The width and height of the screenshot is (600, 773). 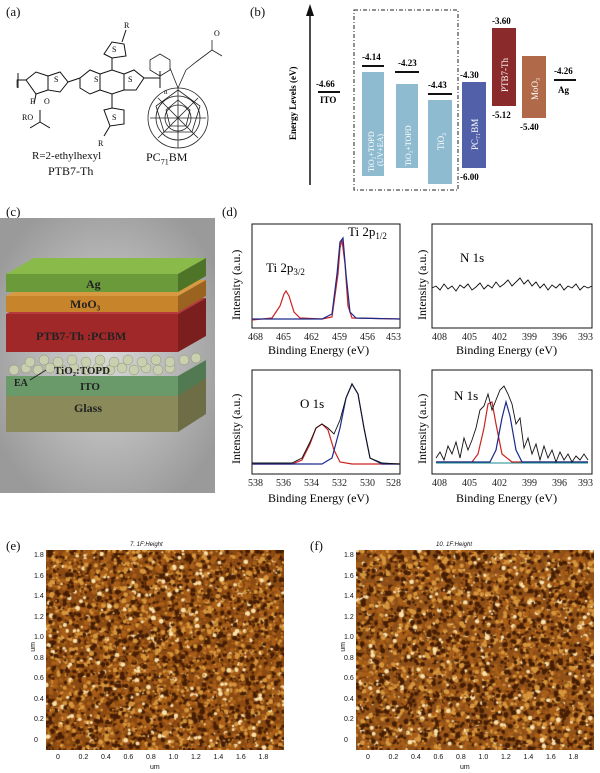 What do you see at coordinates (406, 100) in the screenshot?
I see `tio2-group-box` at bounding box center [406, 100].